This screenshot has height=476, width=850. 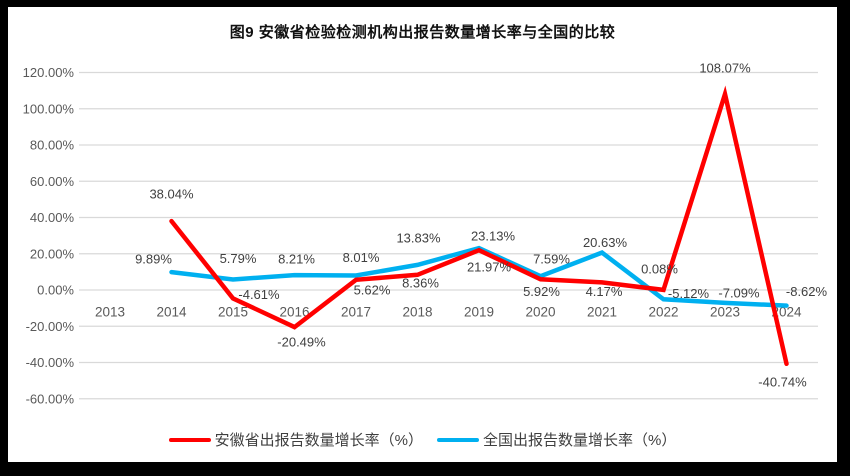 I want to click on legend-label-national: 全国出报告数量增长率（%）, so click(x=580, y=440).